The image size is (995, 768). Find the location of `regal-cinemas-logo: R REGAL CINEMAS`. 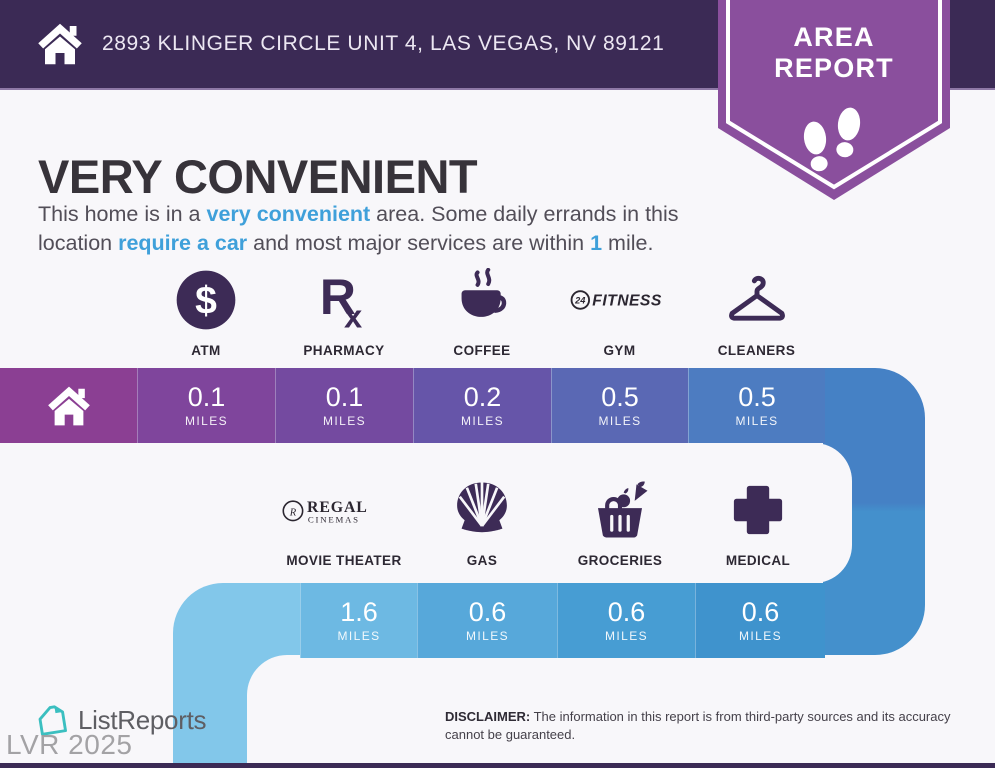

regal-cinemas-logo: R REGAL CINEMAS is located at coordinates (344, 509).